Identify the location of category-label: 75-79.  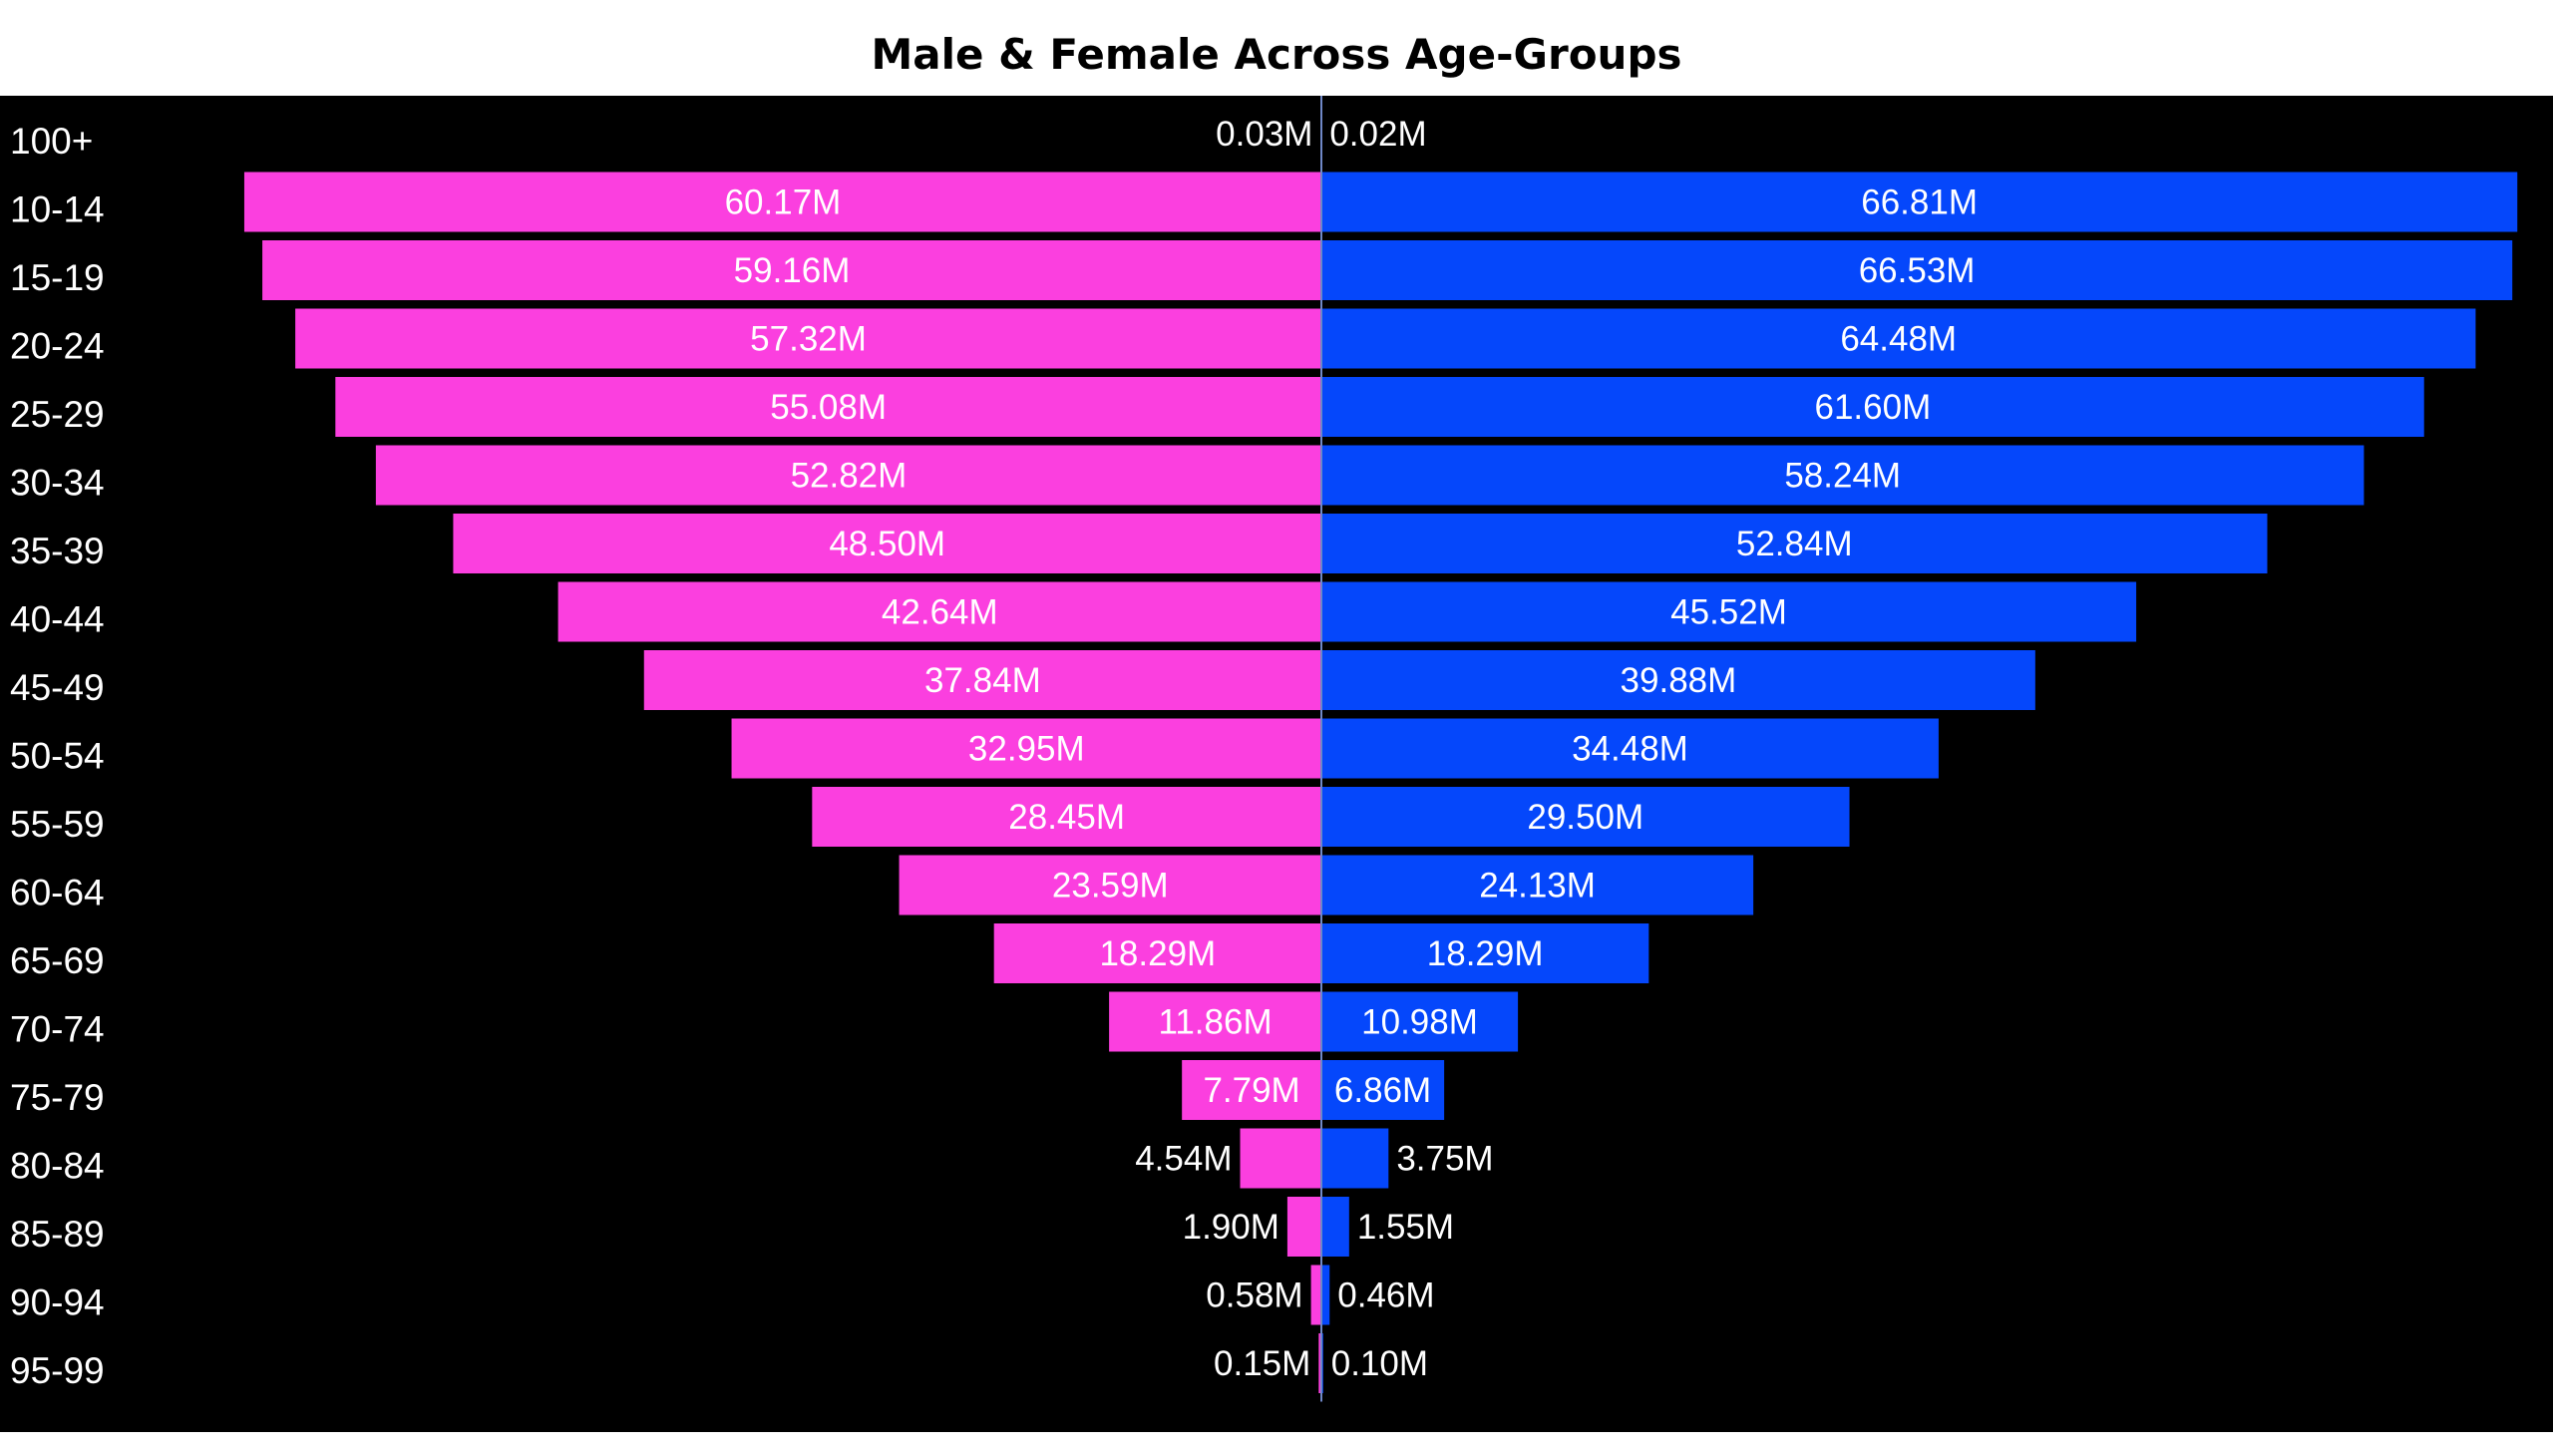
(58, 1097).